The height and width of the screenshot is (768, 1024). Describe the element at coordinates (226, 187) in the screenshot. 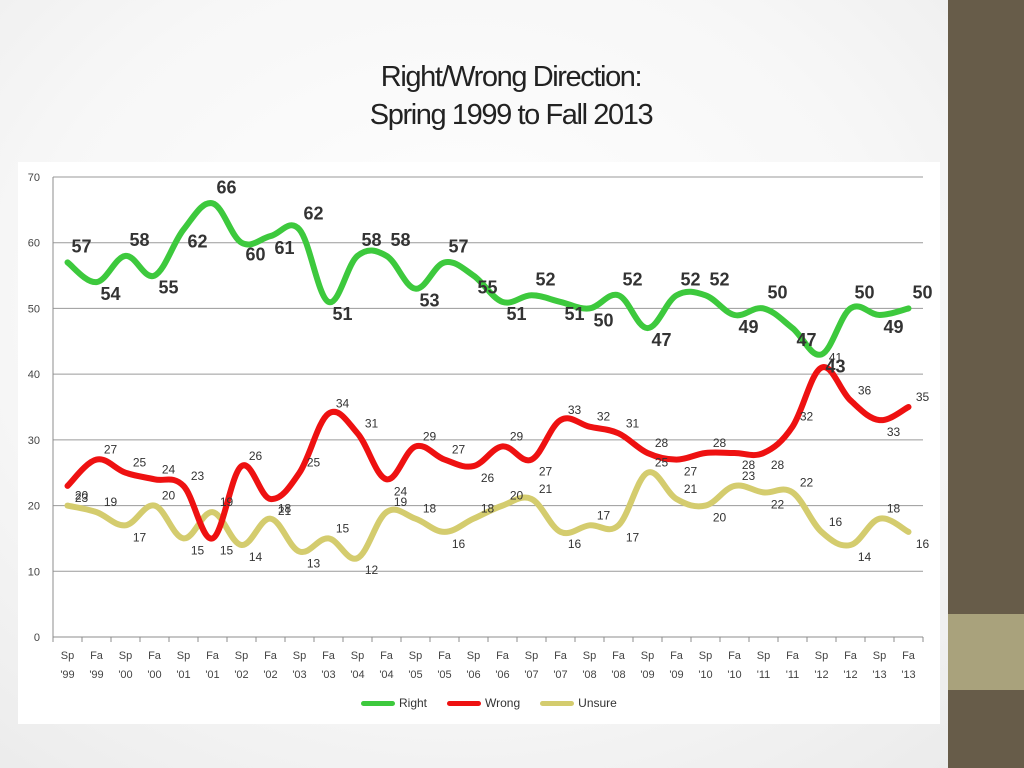

I see `data-label-right: 66` at that location.